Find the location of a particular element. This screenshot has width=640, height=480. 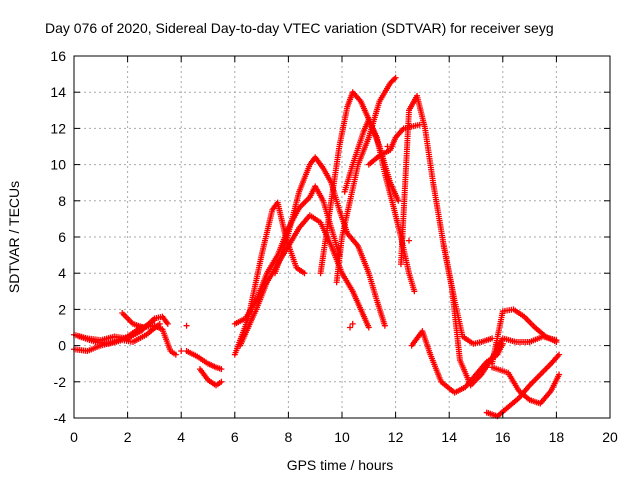

series-track-f is located at coordinates (210, 377).